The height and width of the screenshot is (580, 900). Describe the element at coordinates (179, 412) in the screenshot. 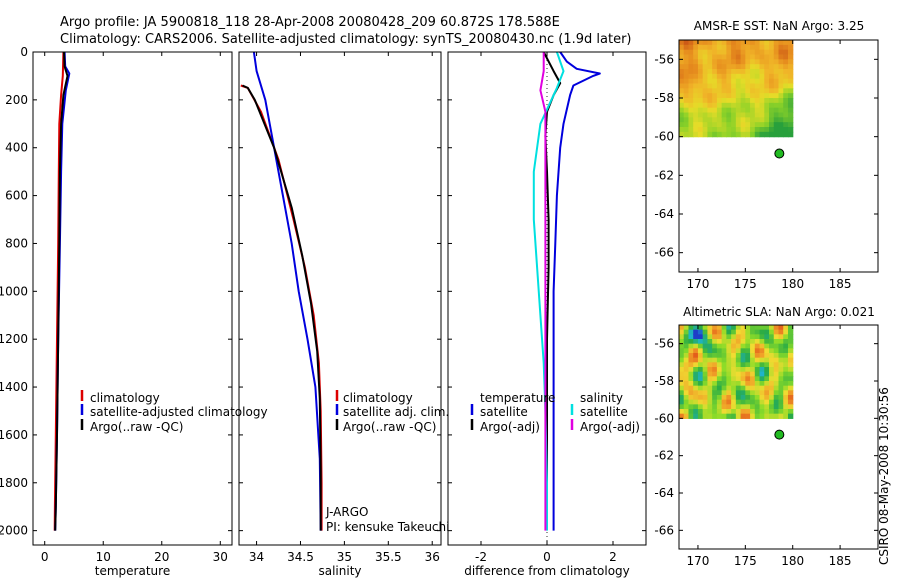

I see `temp-legend-satellite: satellite-adjusted climatology` at that location.